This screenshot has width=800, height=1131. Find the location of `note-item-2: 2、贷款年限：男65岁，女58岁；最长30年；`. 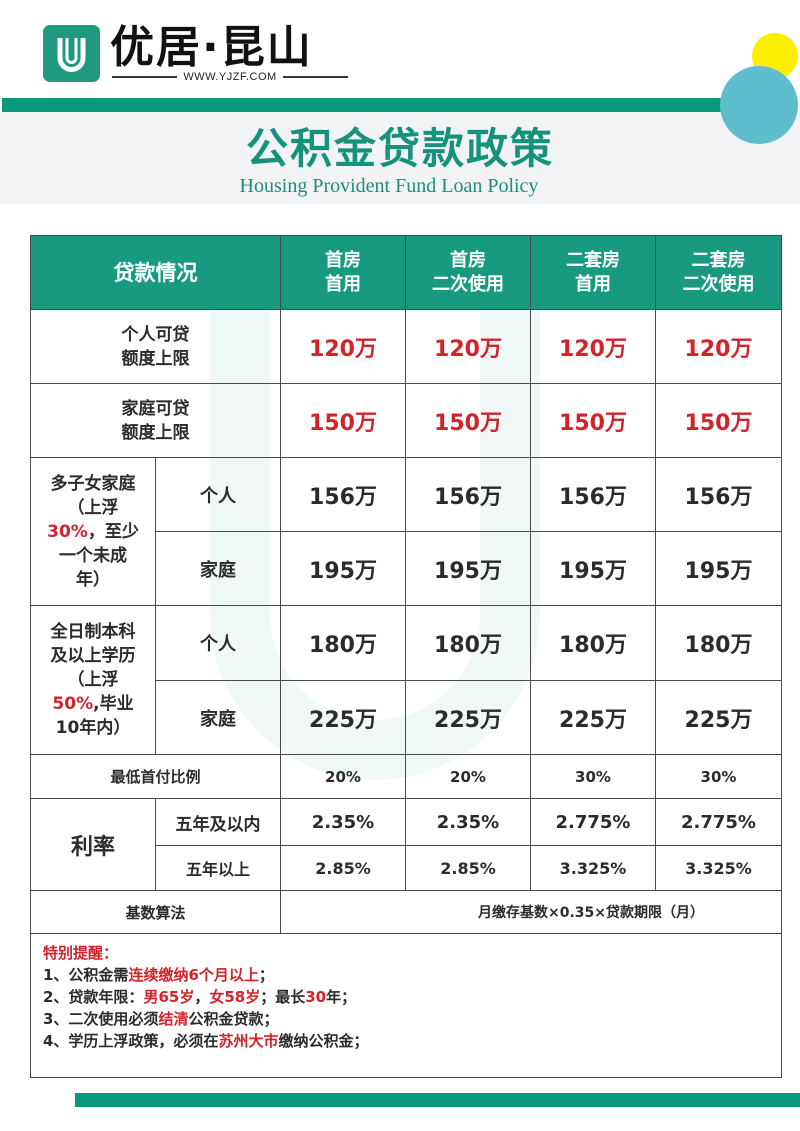

note-item-2: 2、贷款年限：男65岁，女58岁；最长30年； is located at coordinates (200, 997).